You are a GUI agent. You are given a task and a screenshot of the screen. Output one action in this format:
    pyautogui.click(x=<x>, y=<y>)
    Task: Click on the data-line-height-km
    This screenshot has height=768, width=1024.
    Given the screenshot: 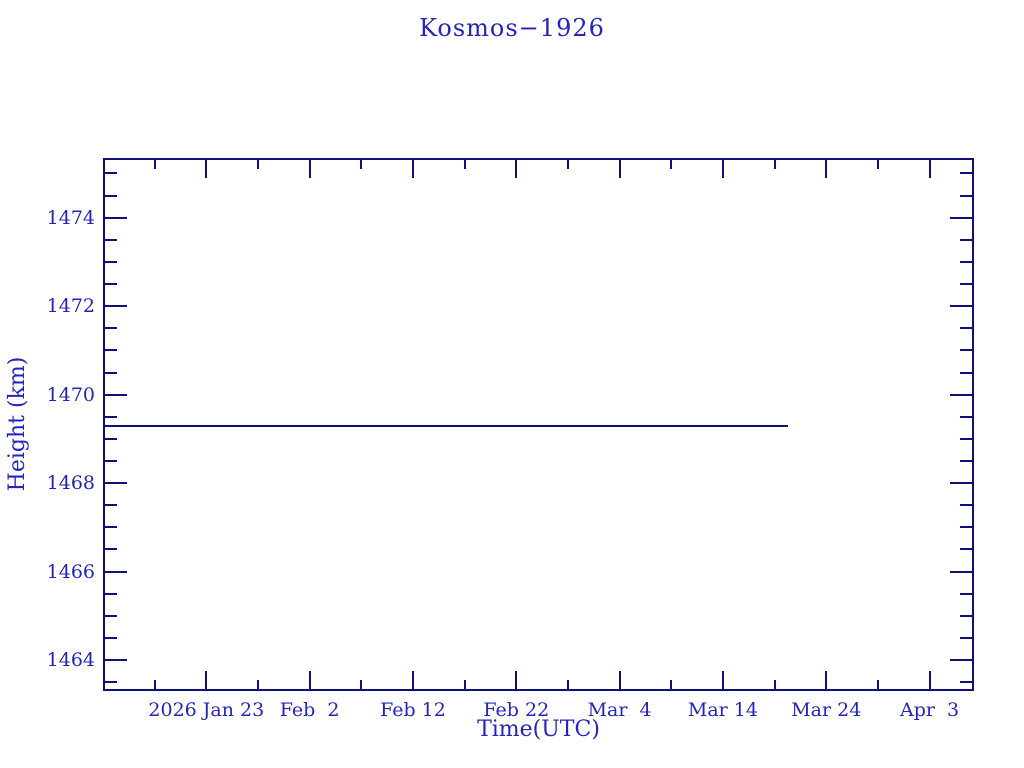 What is the action you would take?
    pyautogui.click(x=446, y=425)
    